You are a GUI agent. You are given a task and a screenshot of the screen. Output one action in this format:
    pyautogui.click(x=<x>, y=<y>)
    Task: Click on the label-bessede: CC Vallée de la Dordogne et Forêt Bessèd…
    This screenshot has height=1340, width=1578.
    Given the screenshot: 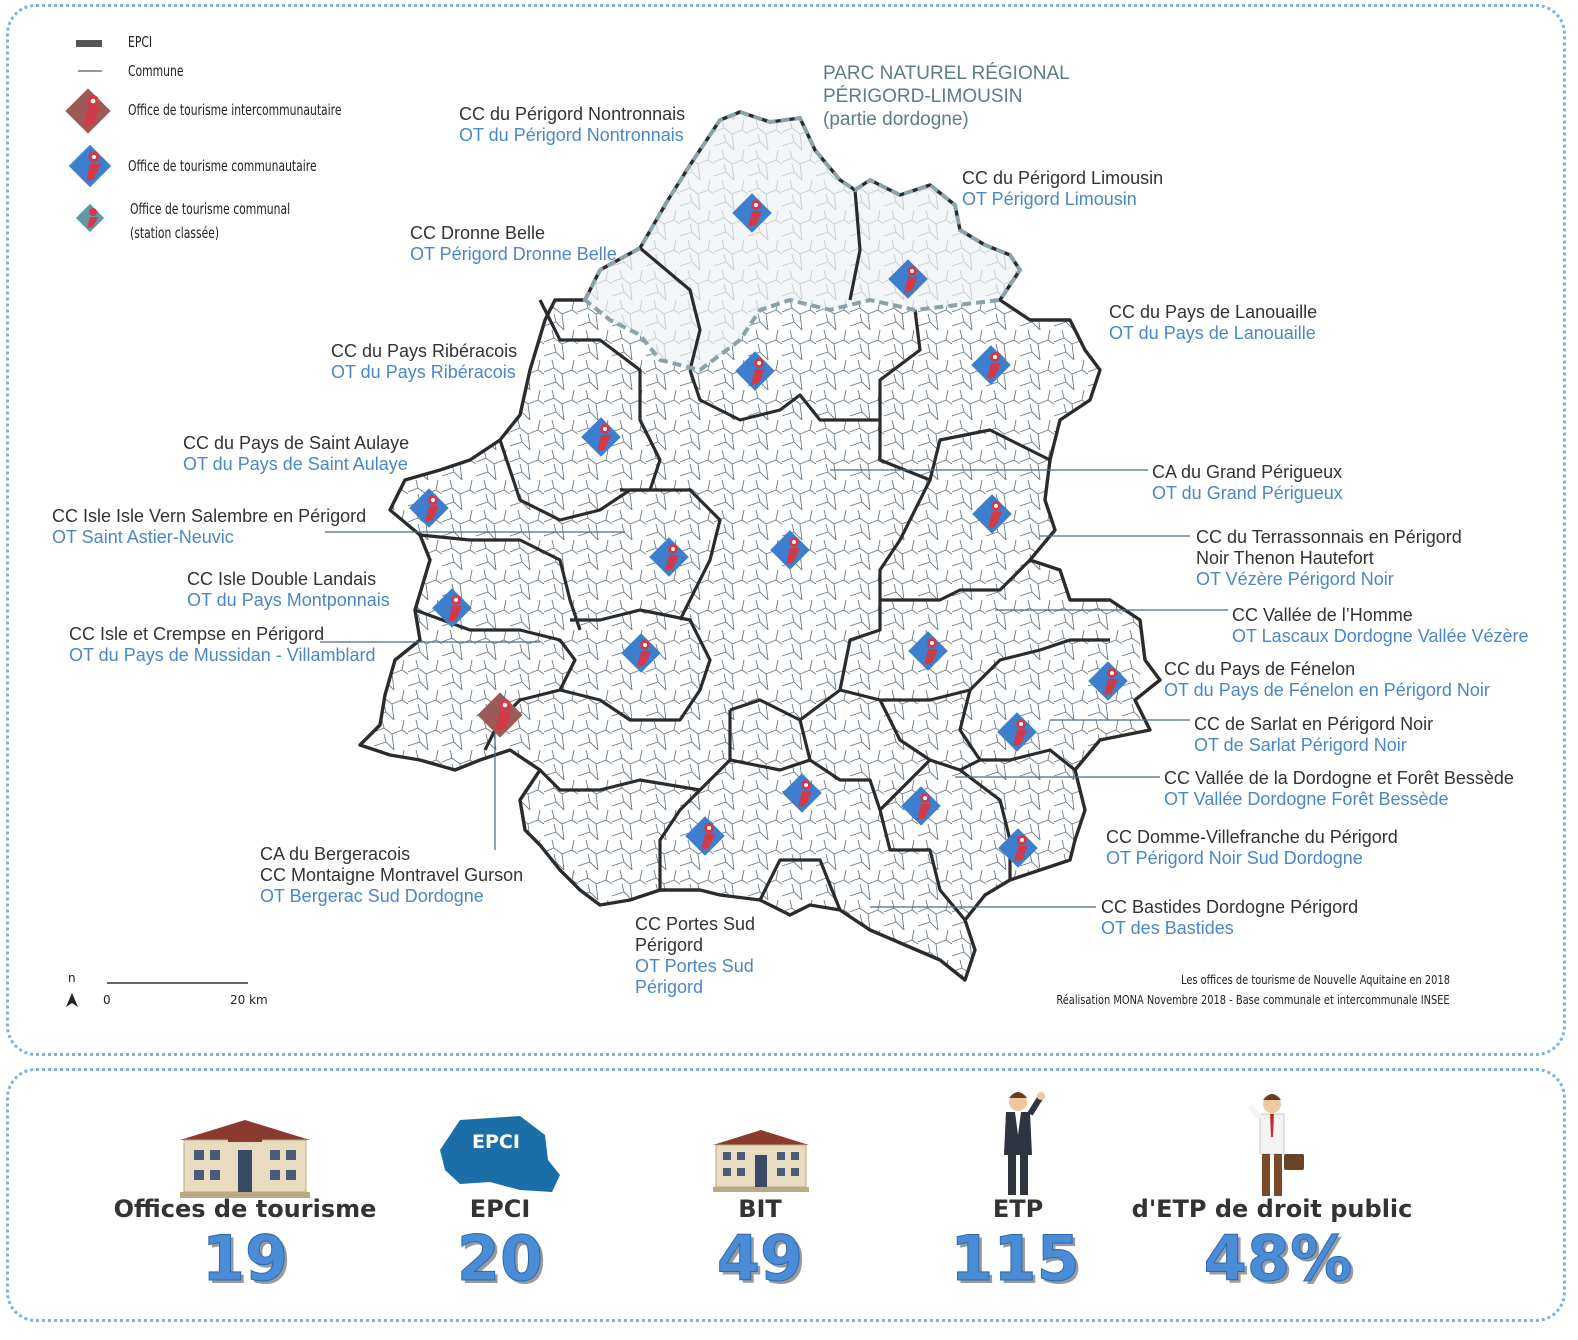 What is the action you would take?
    pyautogui.click(x=1339, y=788)
    